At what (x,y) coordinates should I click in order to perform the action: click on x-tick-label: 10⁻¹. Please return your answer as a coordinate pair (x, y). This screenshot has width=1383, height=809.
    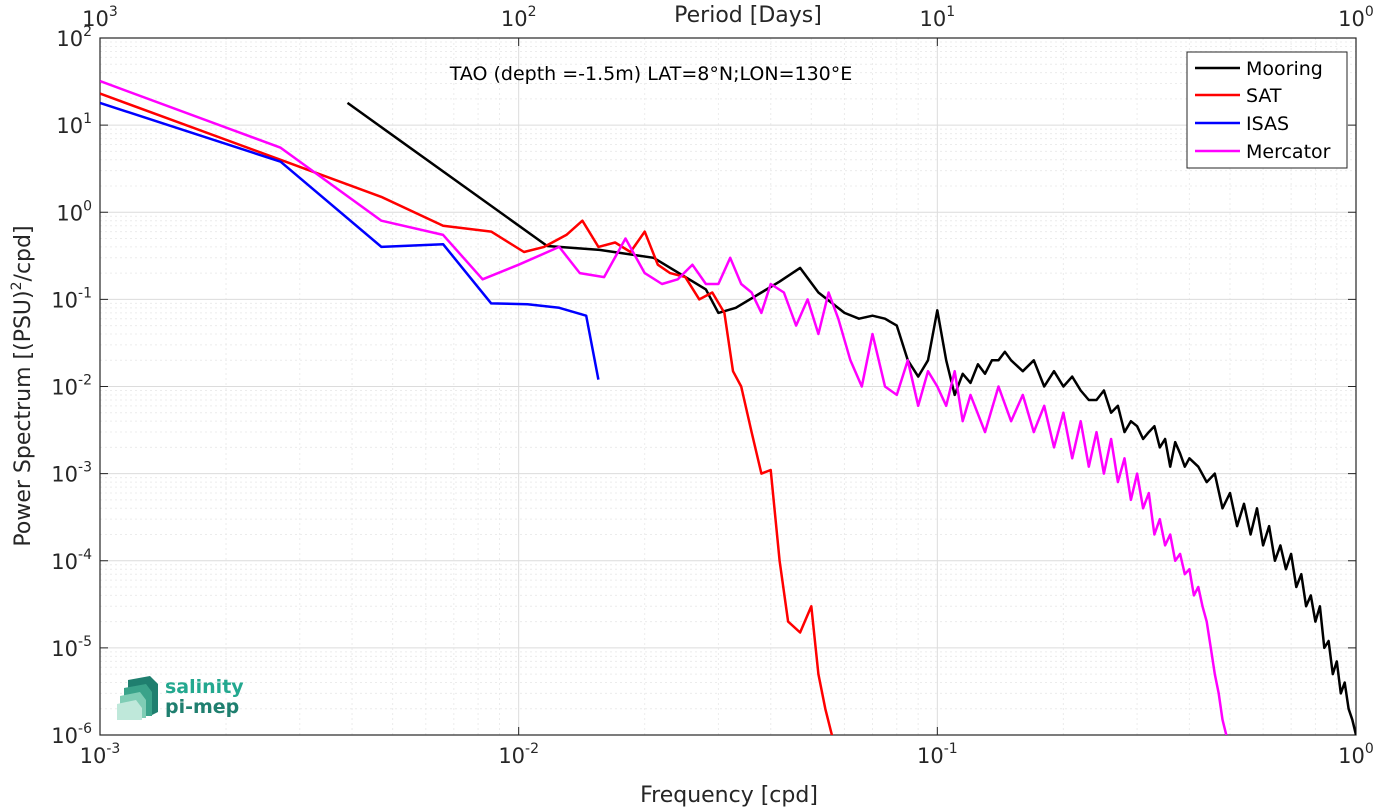
    Looking at the image, I should click on (937, 754).